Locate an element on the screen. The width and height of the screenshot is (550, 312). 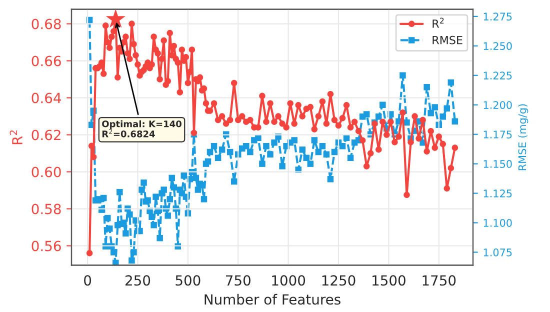
y2-tick-label: 1.100 is located at coordinates (498, 222).